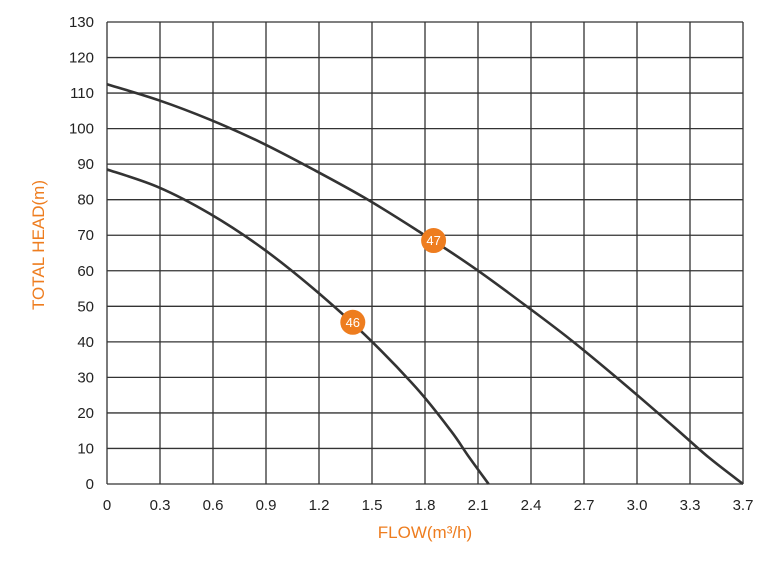 The width and height of the screenshot is (781, 562). What do you see at coordinates (85, 200) in the screenshot?
I see `y-tick-label: 80` at bounding box center [85, 200].